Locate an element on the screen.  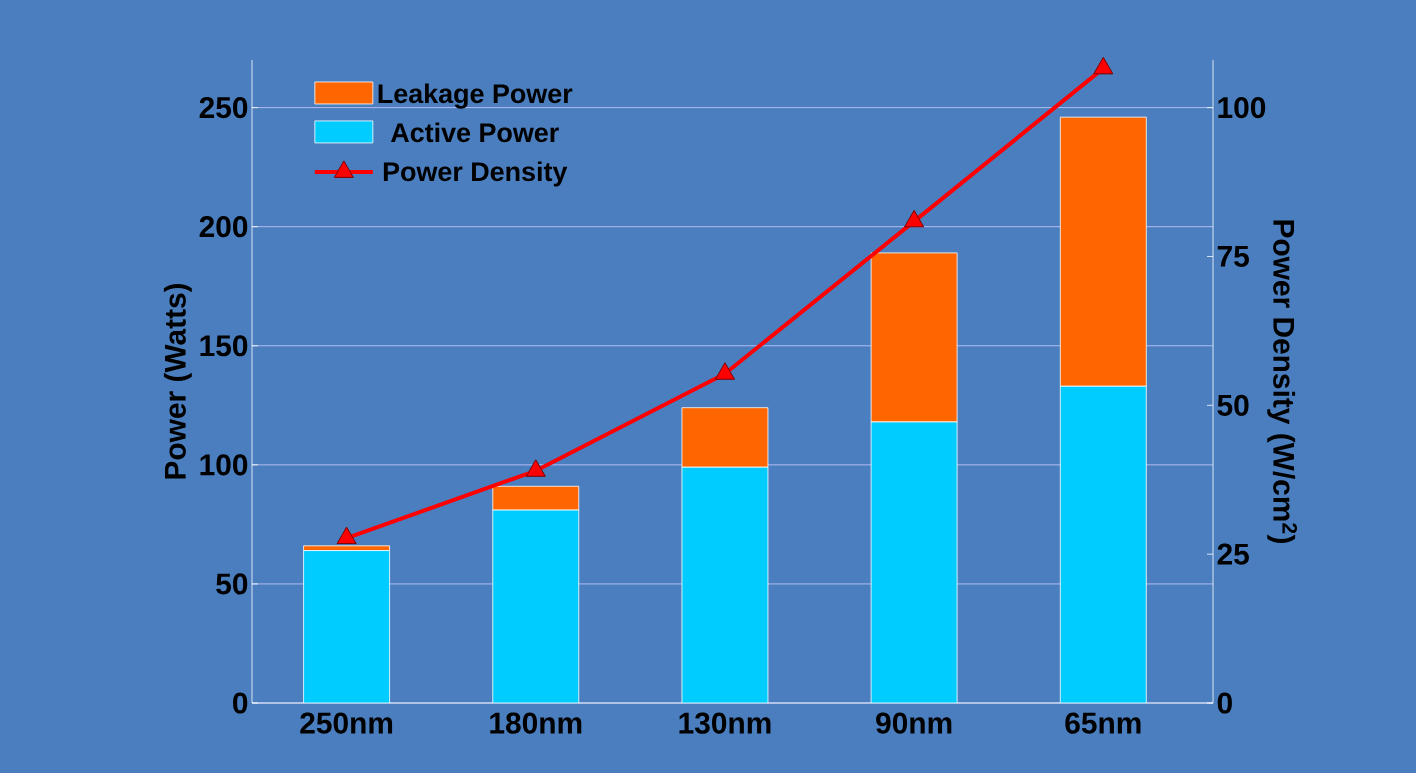
x-tick-label: 250nm is located at coordinates (346, 723).